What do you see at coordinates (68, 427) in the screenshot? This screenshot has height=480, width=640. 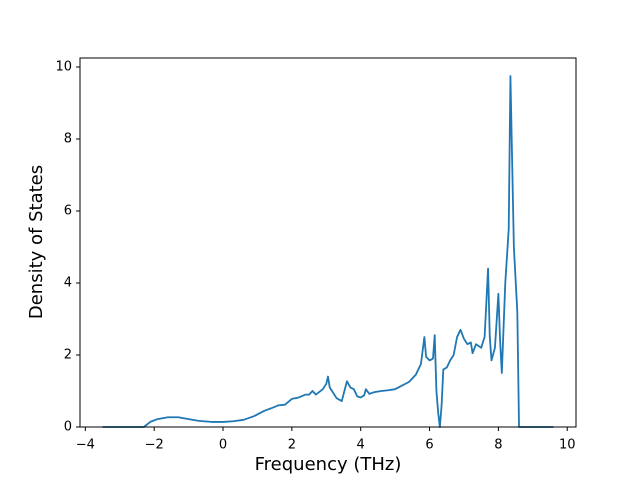 I see `y-tick-label: 0` at bounding box center [68, 427].